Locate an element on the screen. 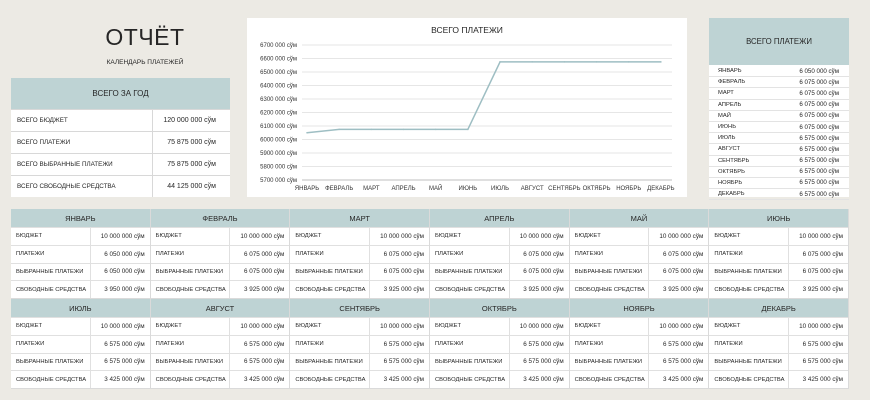 This screenshot has width=870, height=400. month-card-header: АПРЕЛЬ is located at coordinates (499, 218).